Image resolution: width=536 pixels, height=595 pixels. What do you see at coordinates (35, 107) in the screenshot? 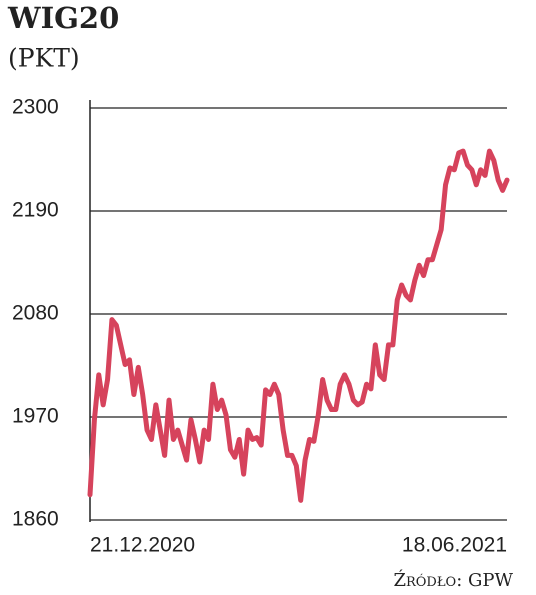
I see `y-tick-label: 2300` at bounding box center [35, 107].